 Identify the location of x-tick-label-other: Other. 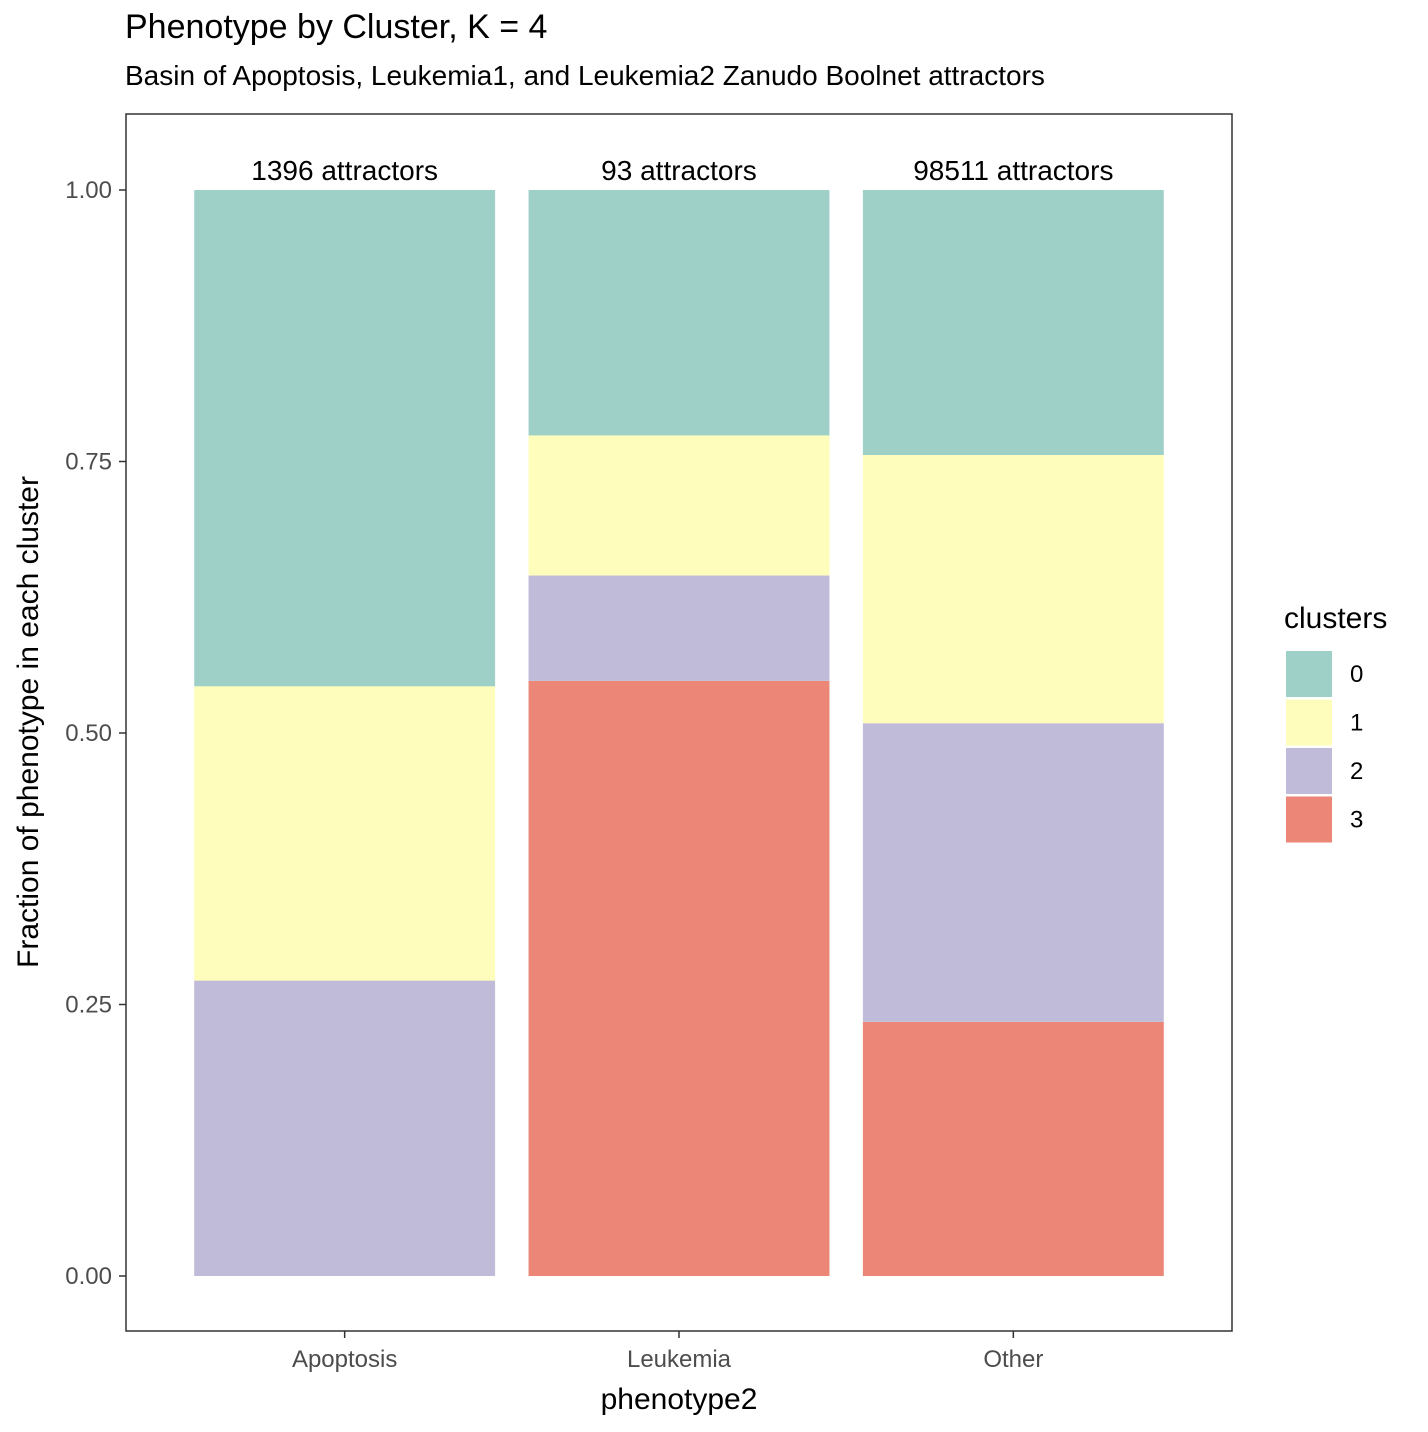
(1013, 1359).